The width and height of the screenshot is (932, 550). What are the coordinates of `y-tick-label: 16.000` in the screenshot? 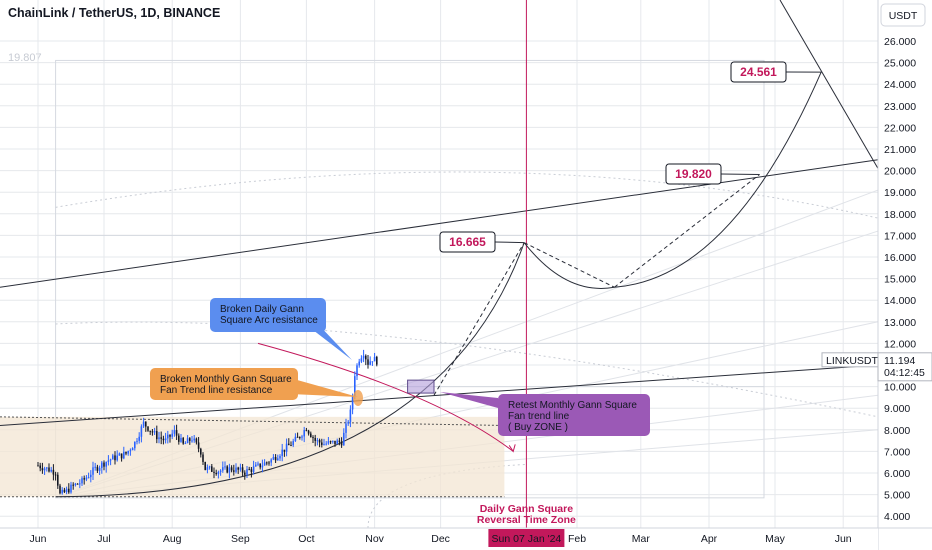 It's located at (900, 258).